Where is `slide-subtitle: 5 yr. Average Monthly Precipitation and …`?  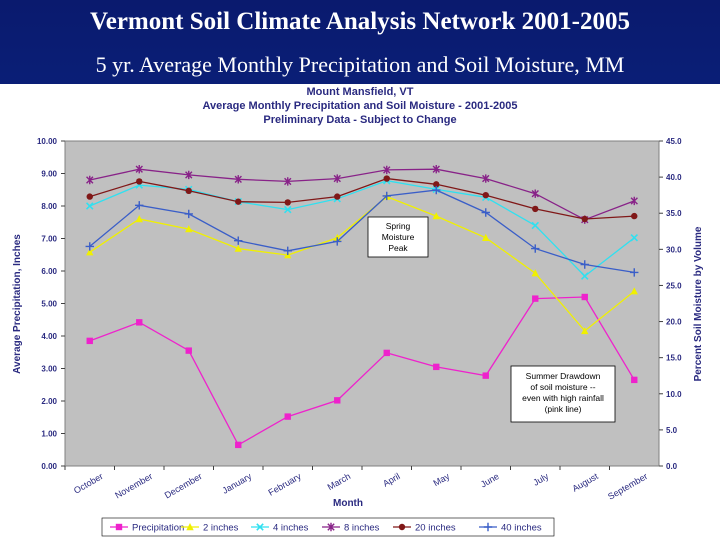
slide-subtitle: 5 yr. Average Monthly Precipitation and … is located at coordinates (360, 64).